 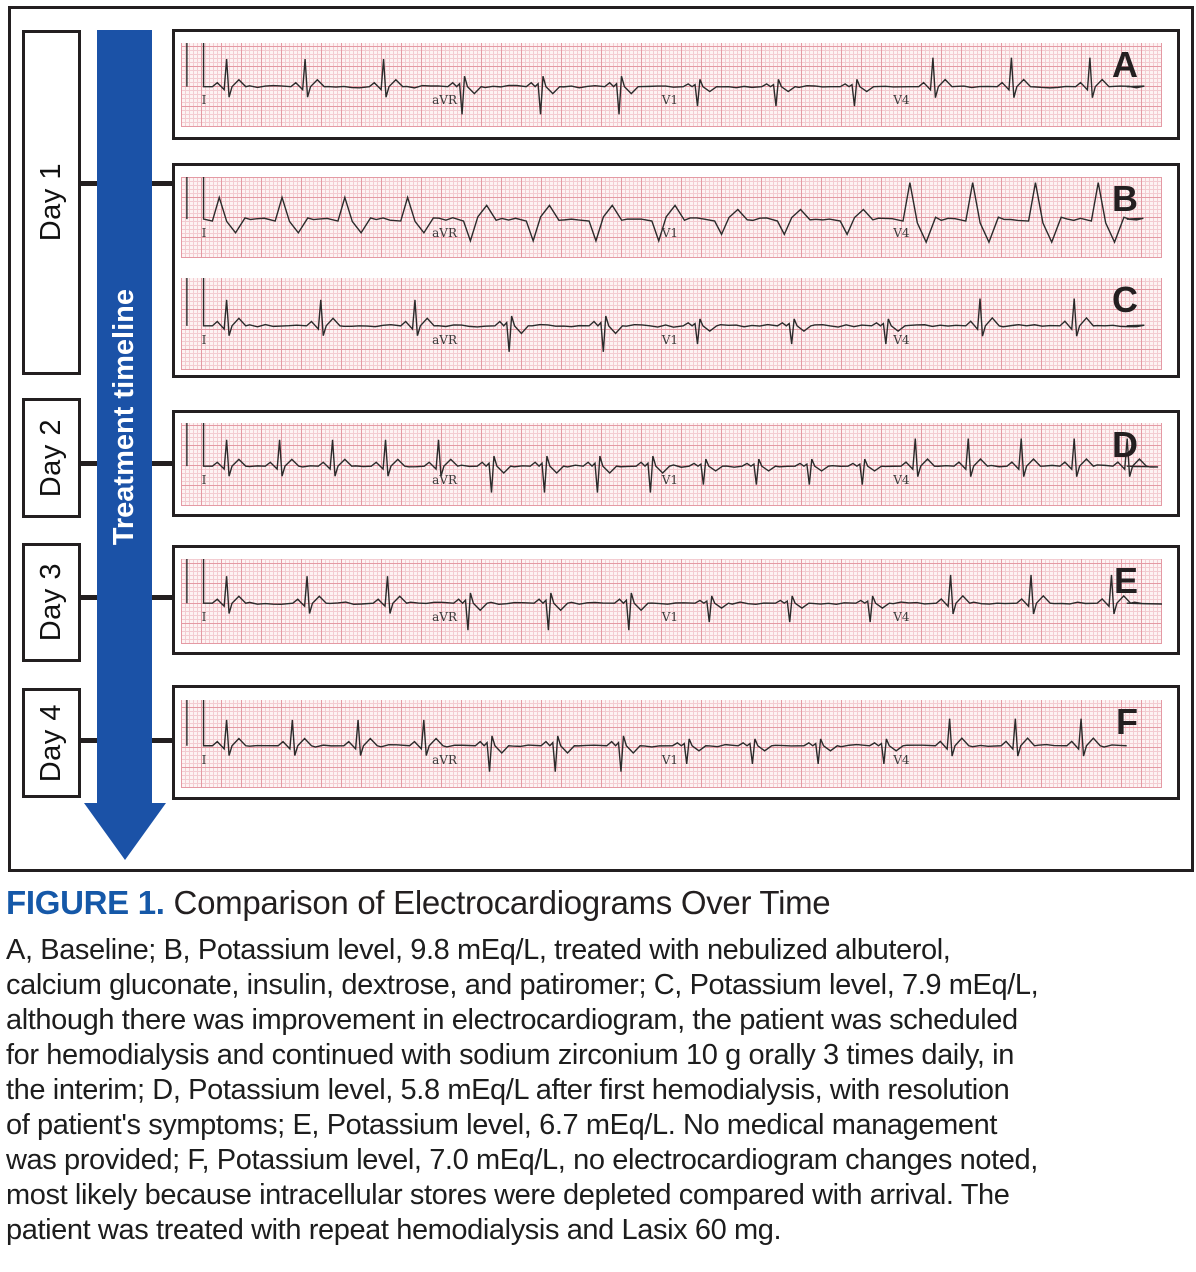 What do you see at coordinates (671, 85) in the screenshot?
I see `ecg-trace-a` at bounding box center [671, 85].